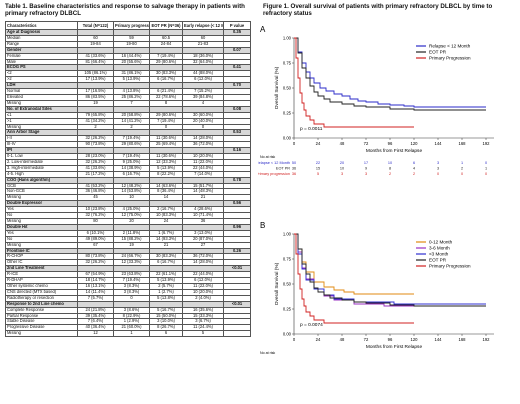 This screenshot has width=520, height=404. I want to click on x-tick-label: 168, so click(463, 143).